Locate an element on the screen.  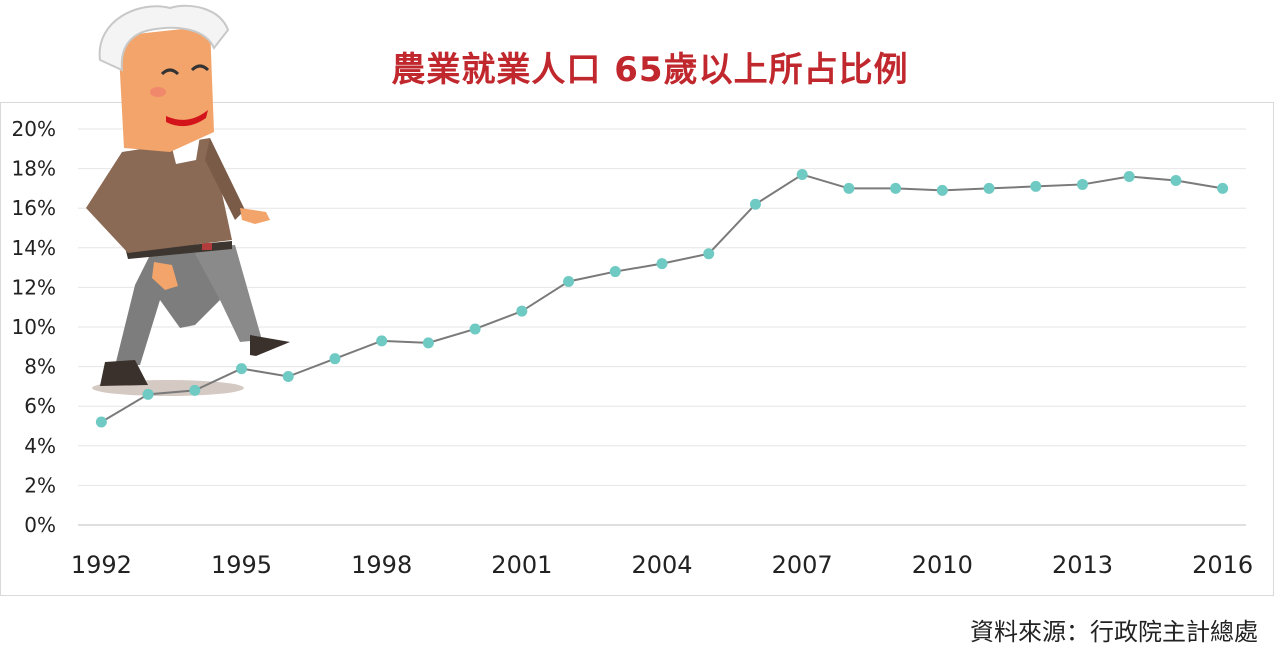
x-tick-label: 2010 is located at coordinates (942, 565).